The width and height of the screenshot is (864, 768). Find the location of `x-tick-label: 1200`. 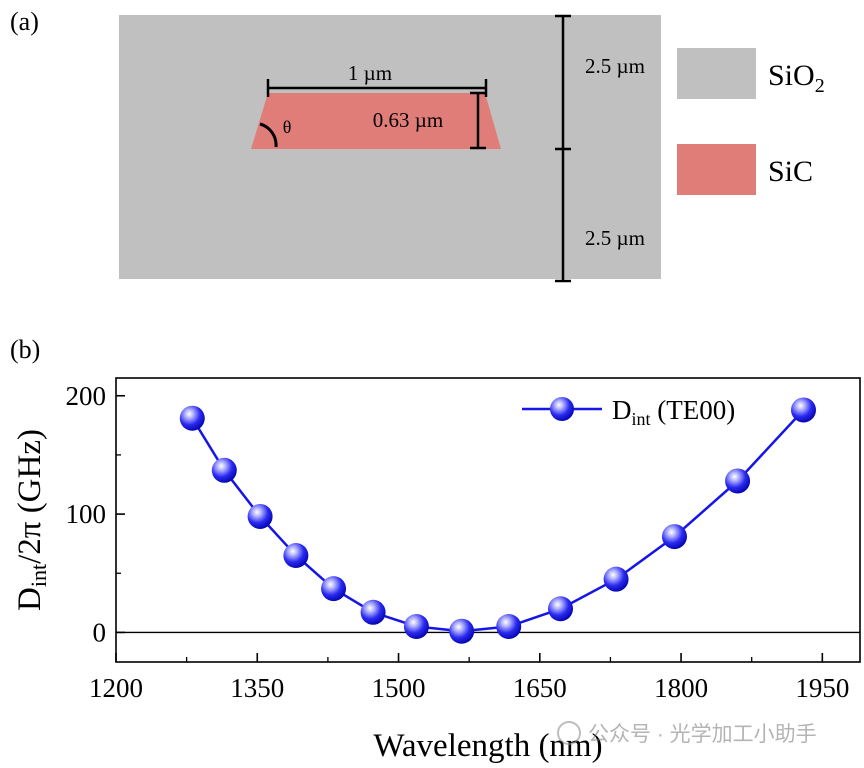

x-tick-label: 1200 is located at coordinates (116, 688).